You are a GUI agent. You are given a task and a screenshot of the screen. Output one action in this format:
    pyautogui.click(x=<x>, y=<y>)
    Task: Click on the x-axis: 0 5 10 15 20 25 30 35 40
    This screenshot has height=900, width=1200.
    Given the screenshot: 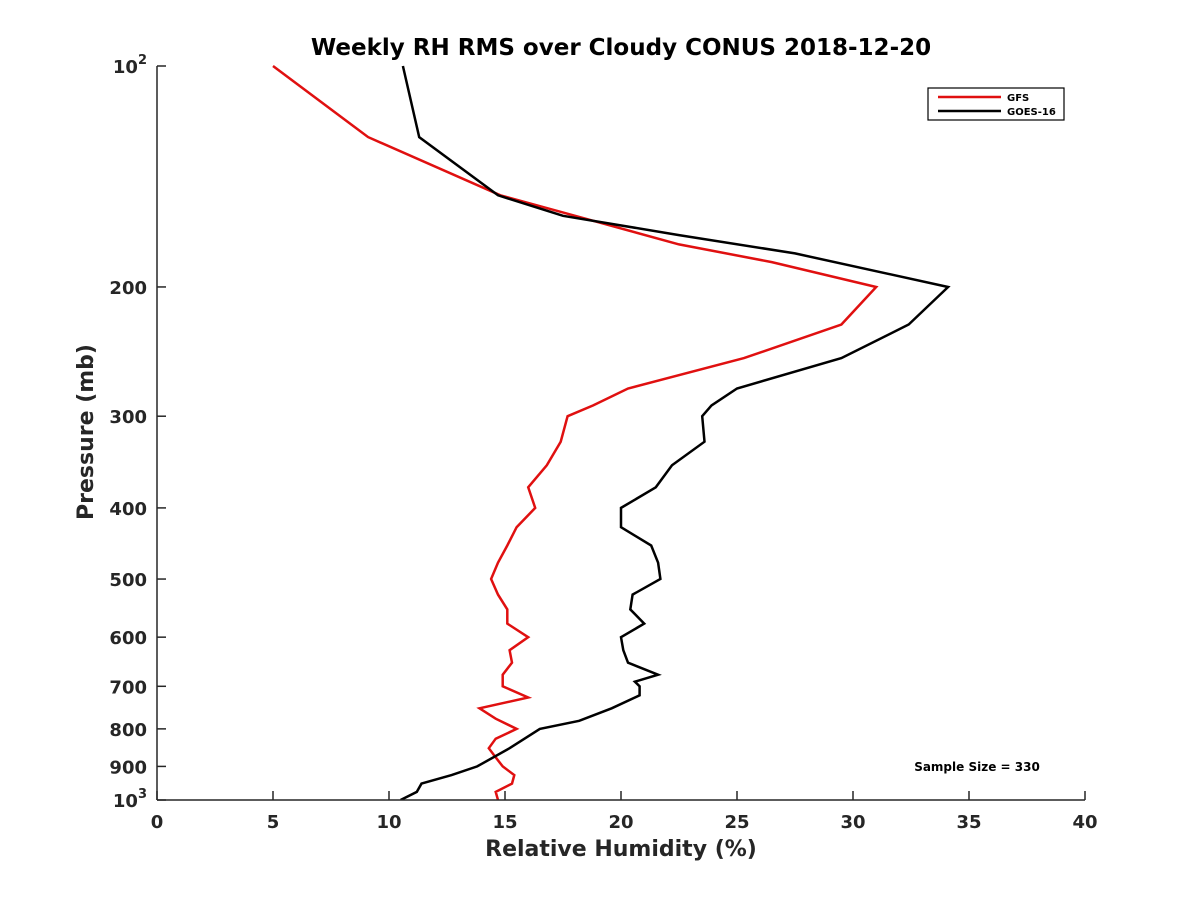 What is the action you would take?
    pyautogui.click(x=624, y=812)
    